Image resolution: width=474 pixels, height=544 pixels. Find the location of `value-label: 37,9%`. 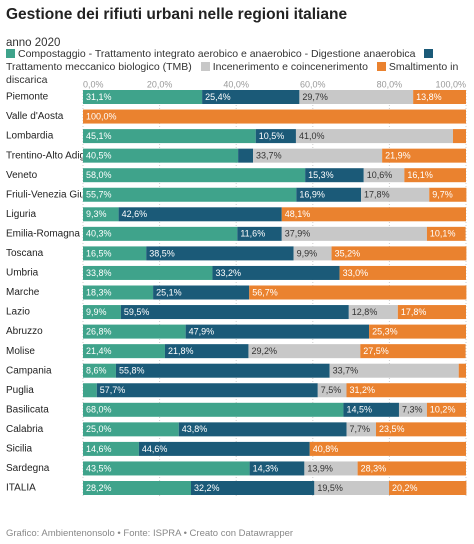

value-label: 37,9% is located at coordinates (298, 234).